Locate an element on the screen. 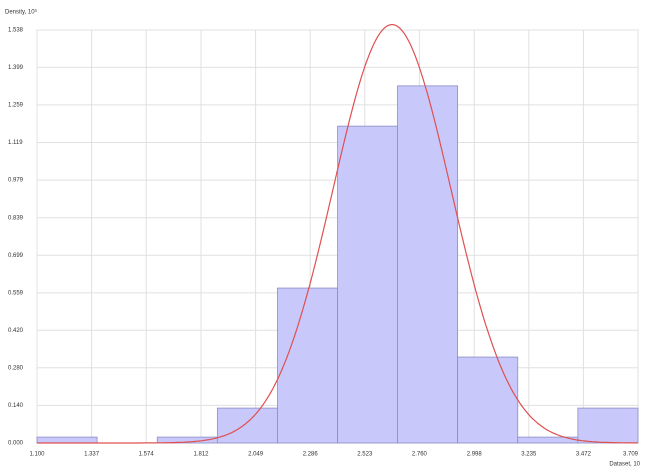  y-tick-label: 0.420 is located at coordinates (16, 331).